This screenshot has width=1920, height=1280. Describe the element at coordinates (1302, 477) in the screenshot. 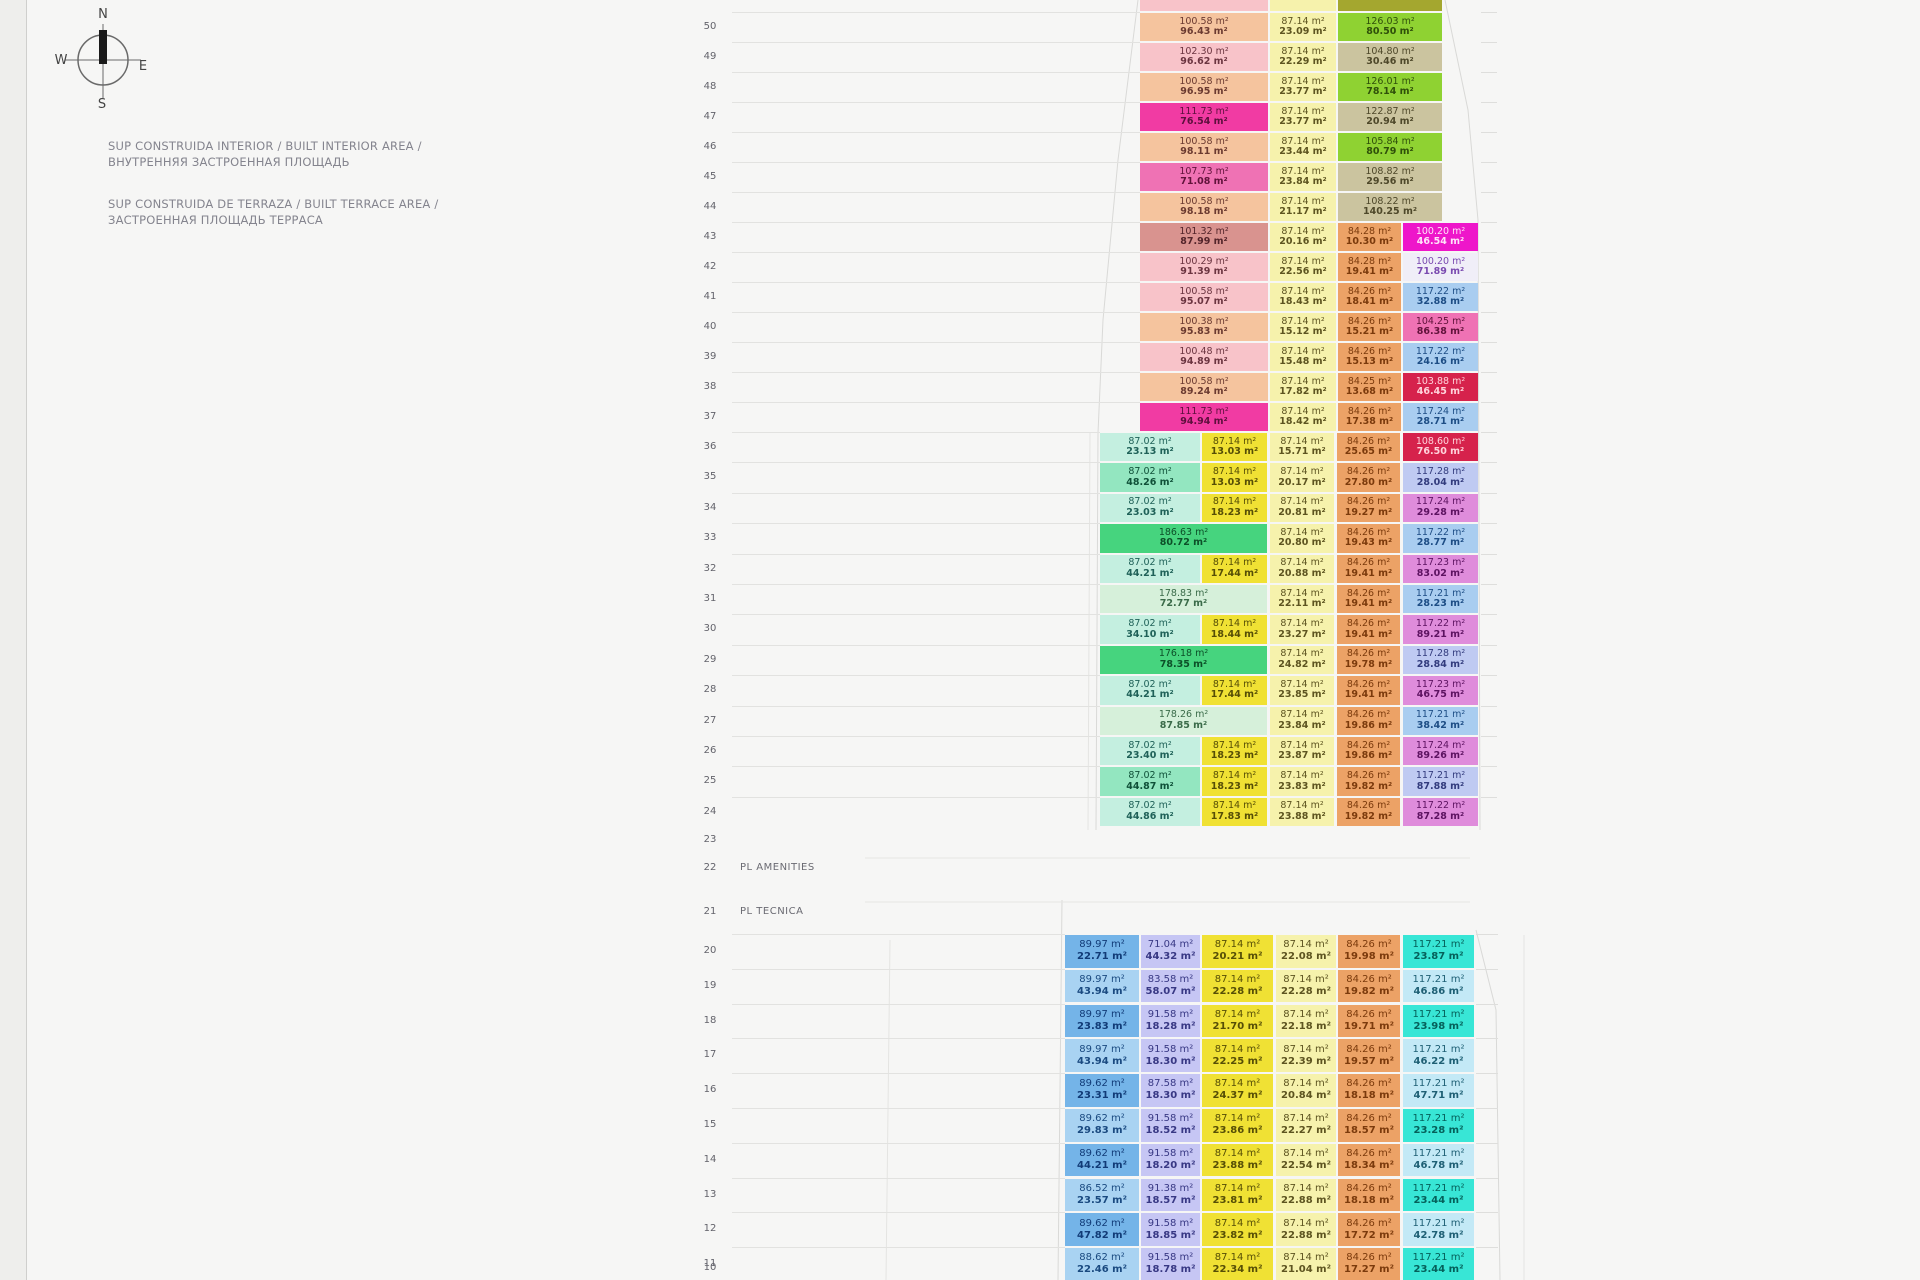

I see `unit-cell: 87.14 m² 20.17 m²` at that location.